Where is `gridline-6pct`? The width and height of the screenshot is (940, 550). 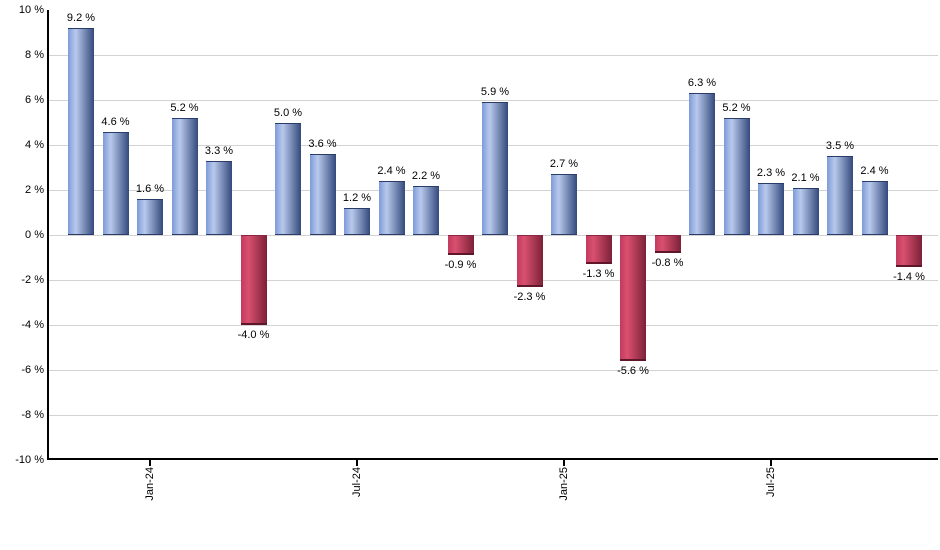 gridline-6pct is located at coordinates (493, 100).